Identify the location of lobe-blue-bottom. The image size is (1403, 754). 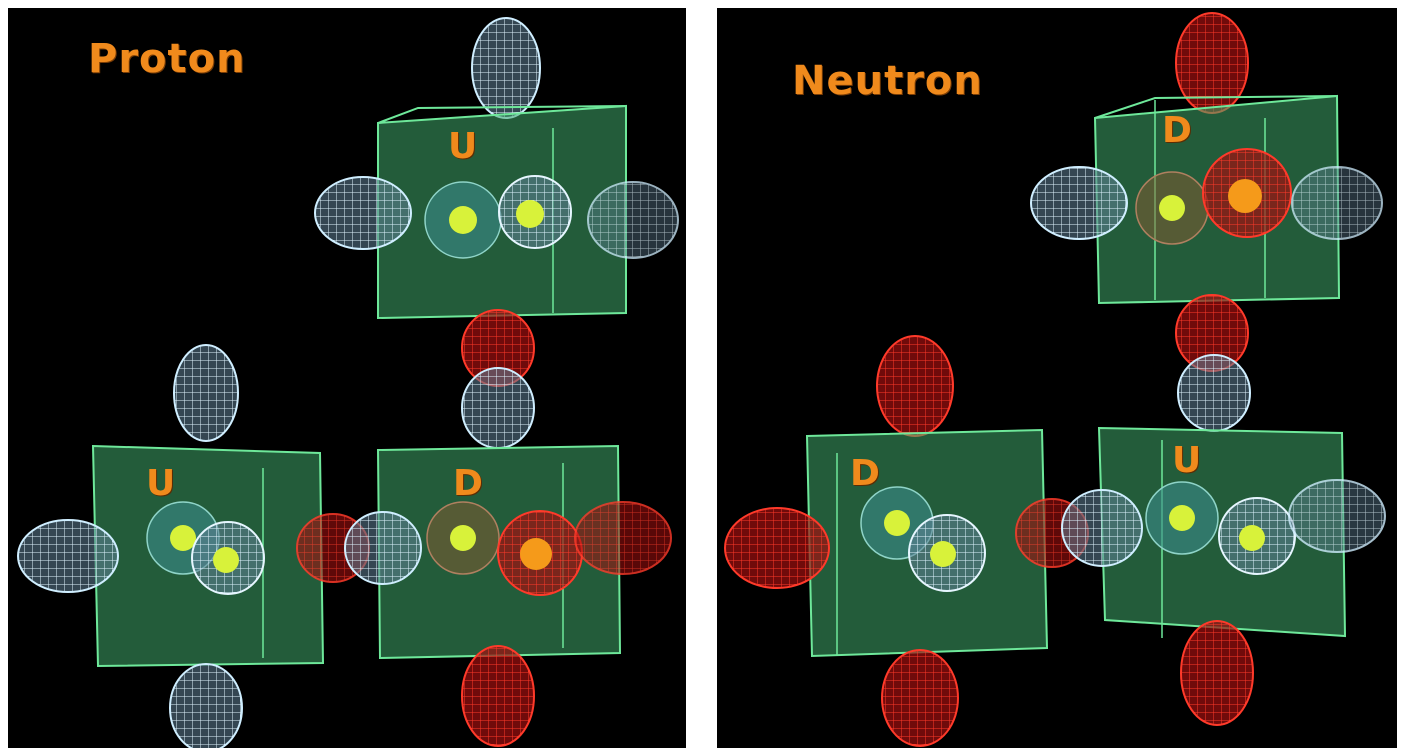
(206, 705).